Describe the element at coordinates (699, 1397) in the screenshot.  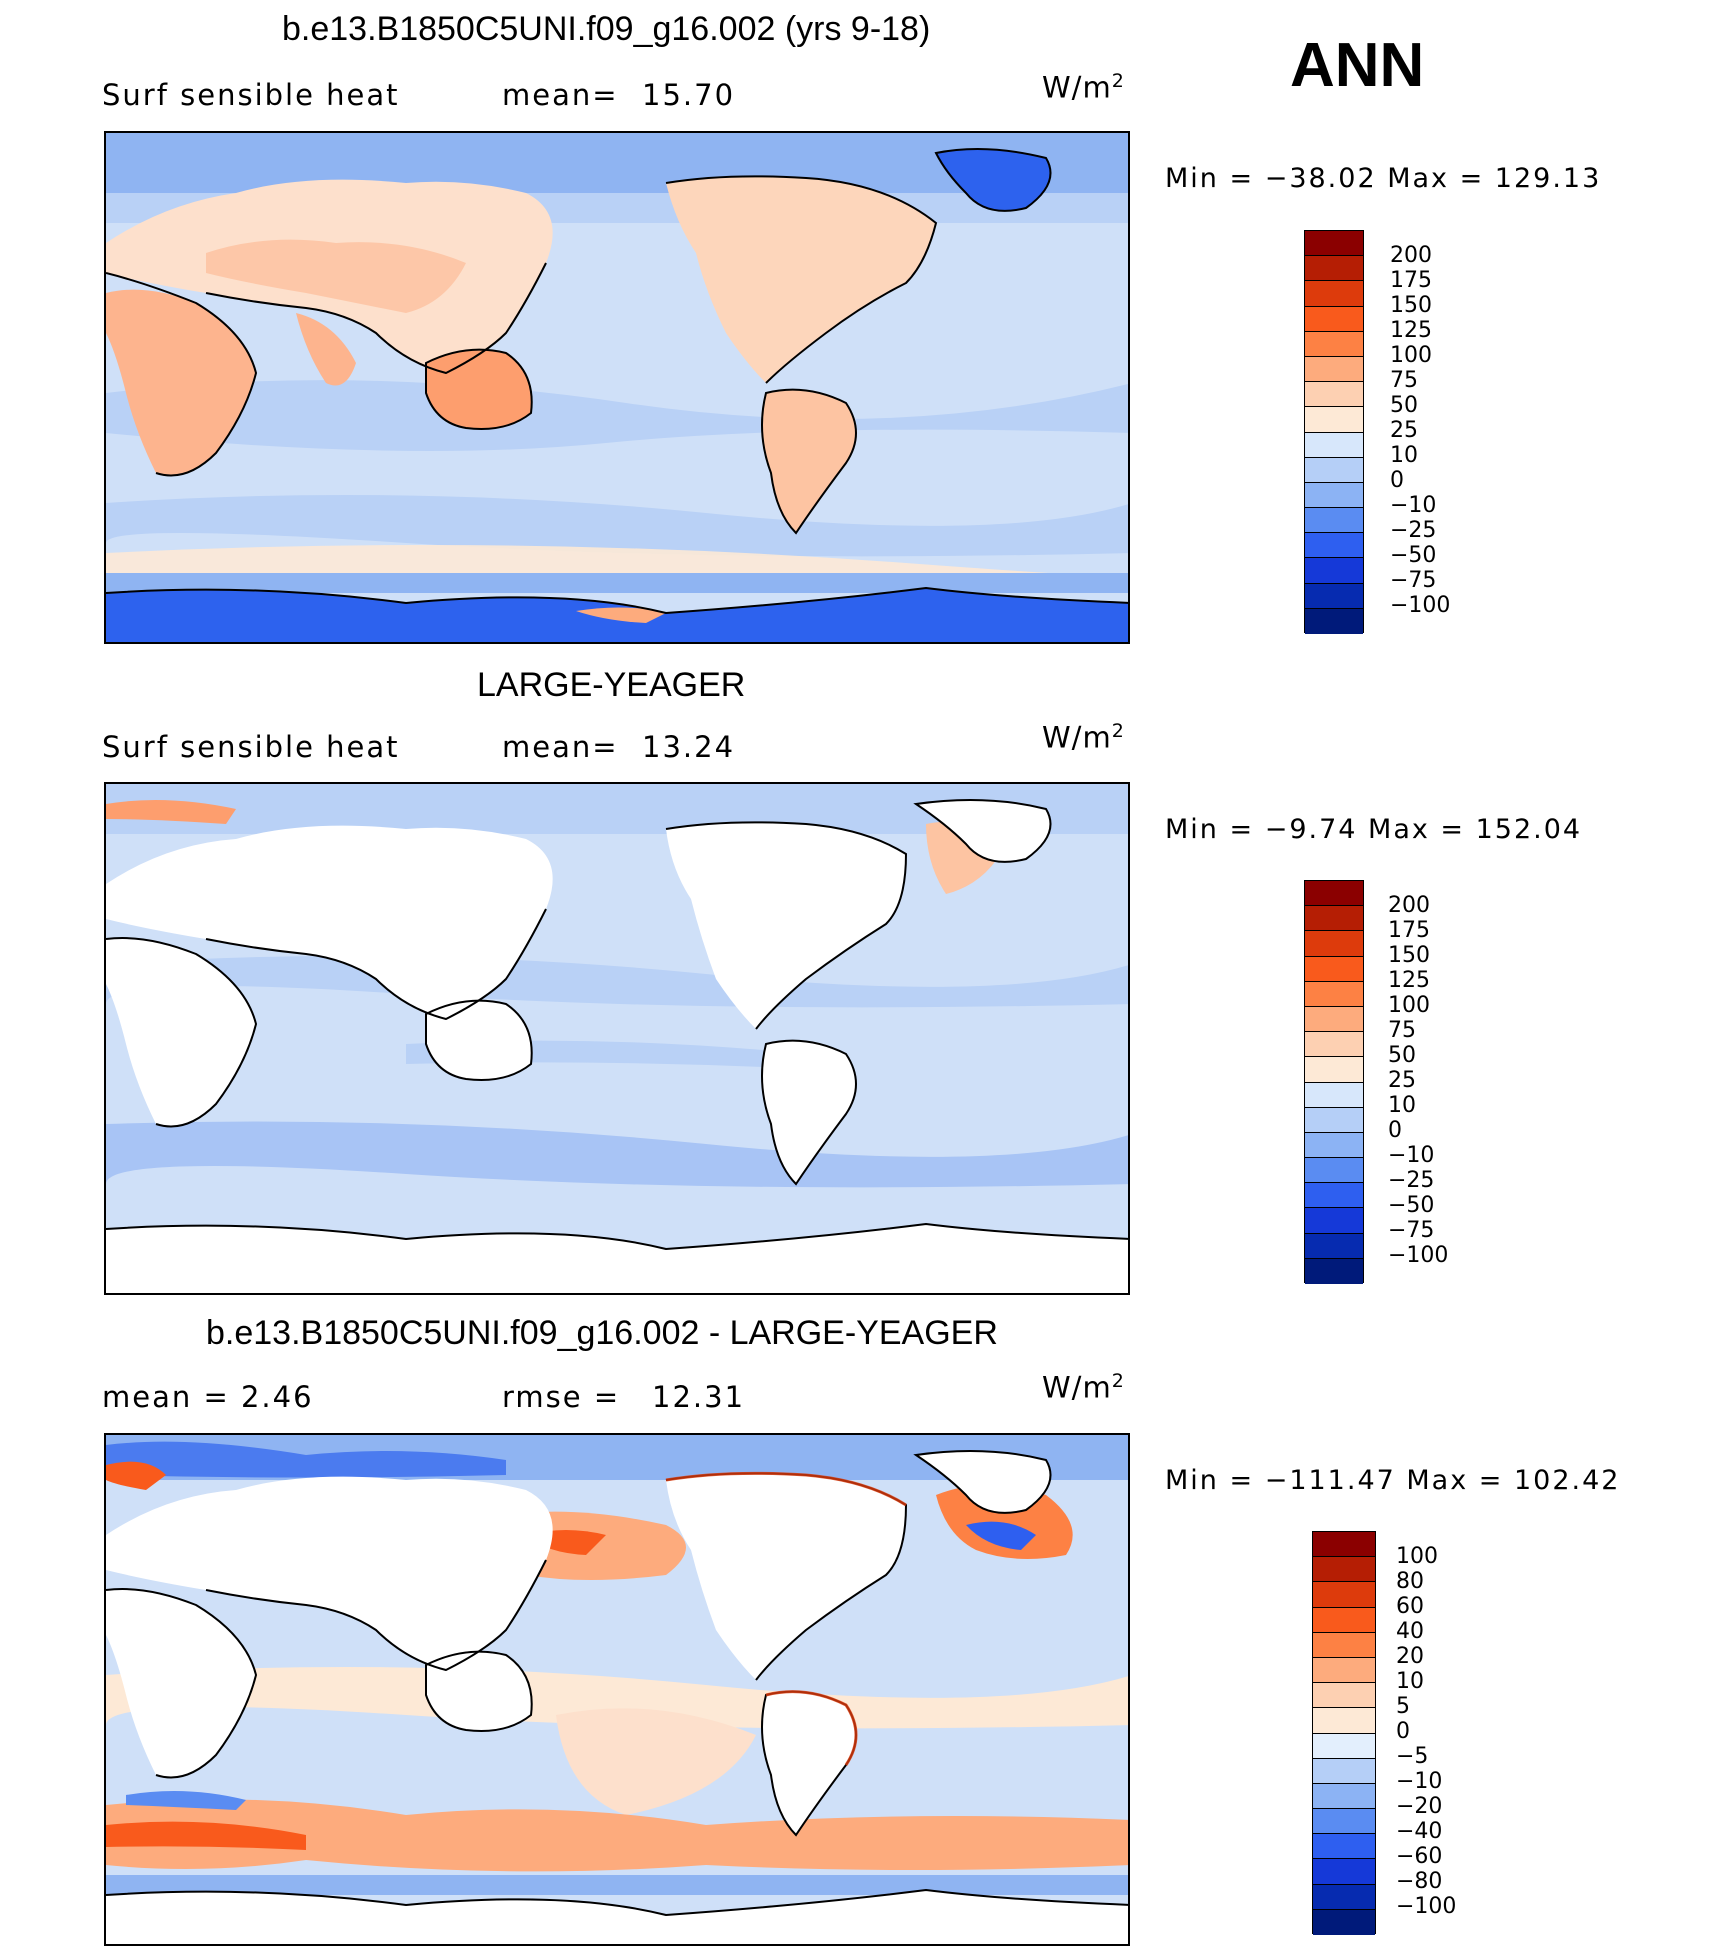
I see `panel-3-rmse-value: 12.31` at that location.